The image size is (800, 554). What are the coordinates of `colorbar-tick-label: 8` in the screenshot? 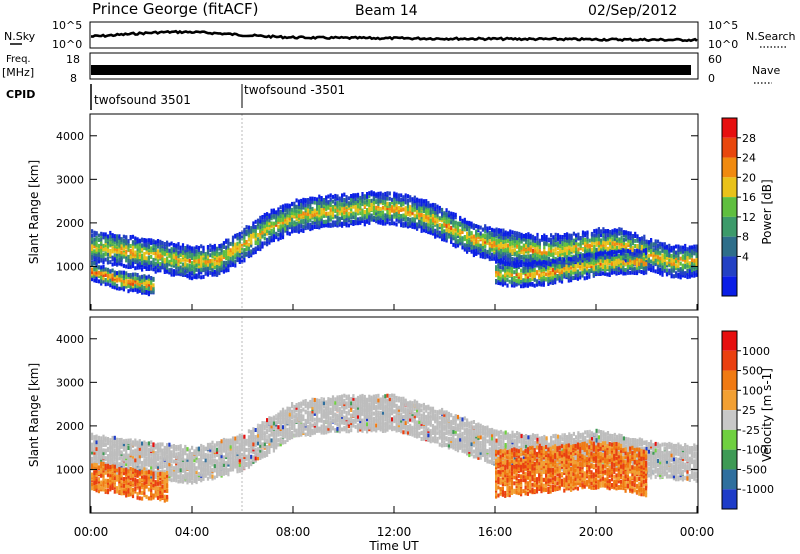 It's located at (745, 237).